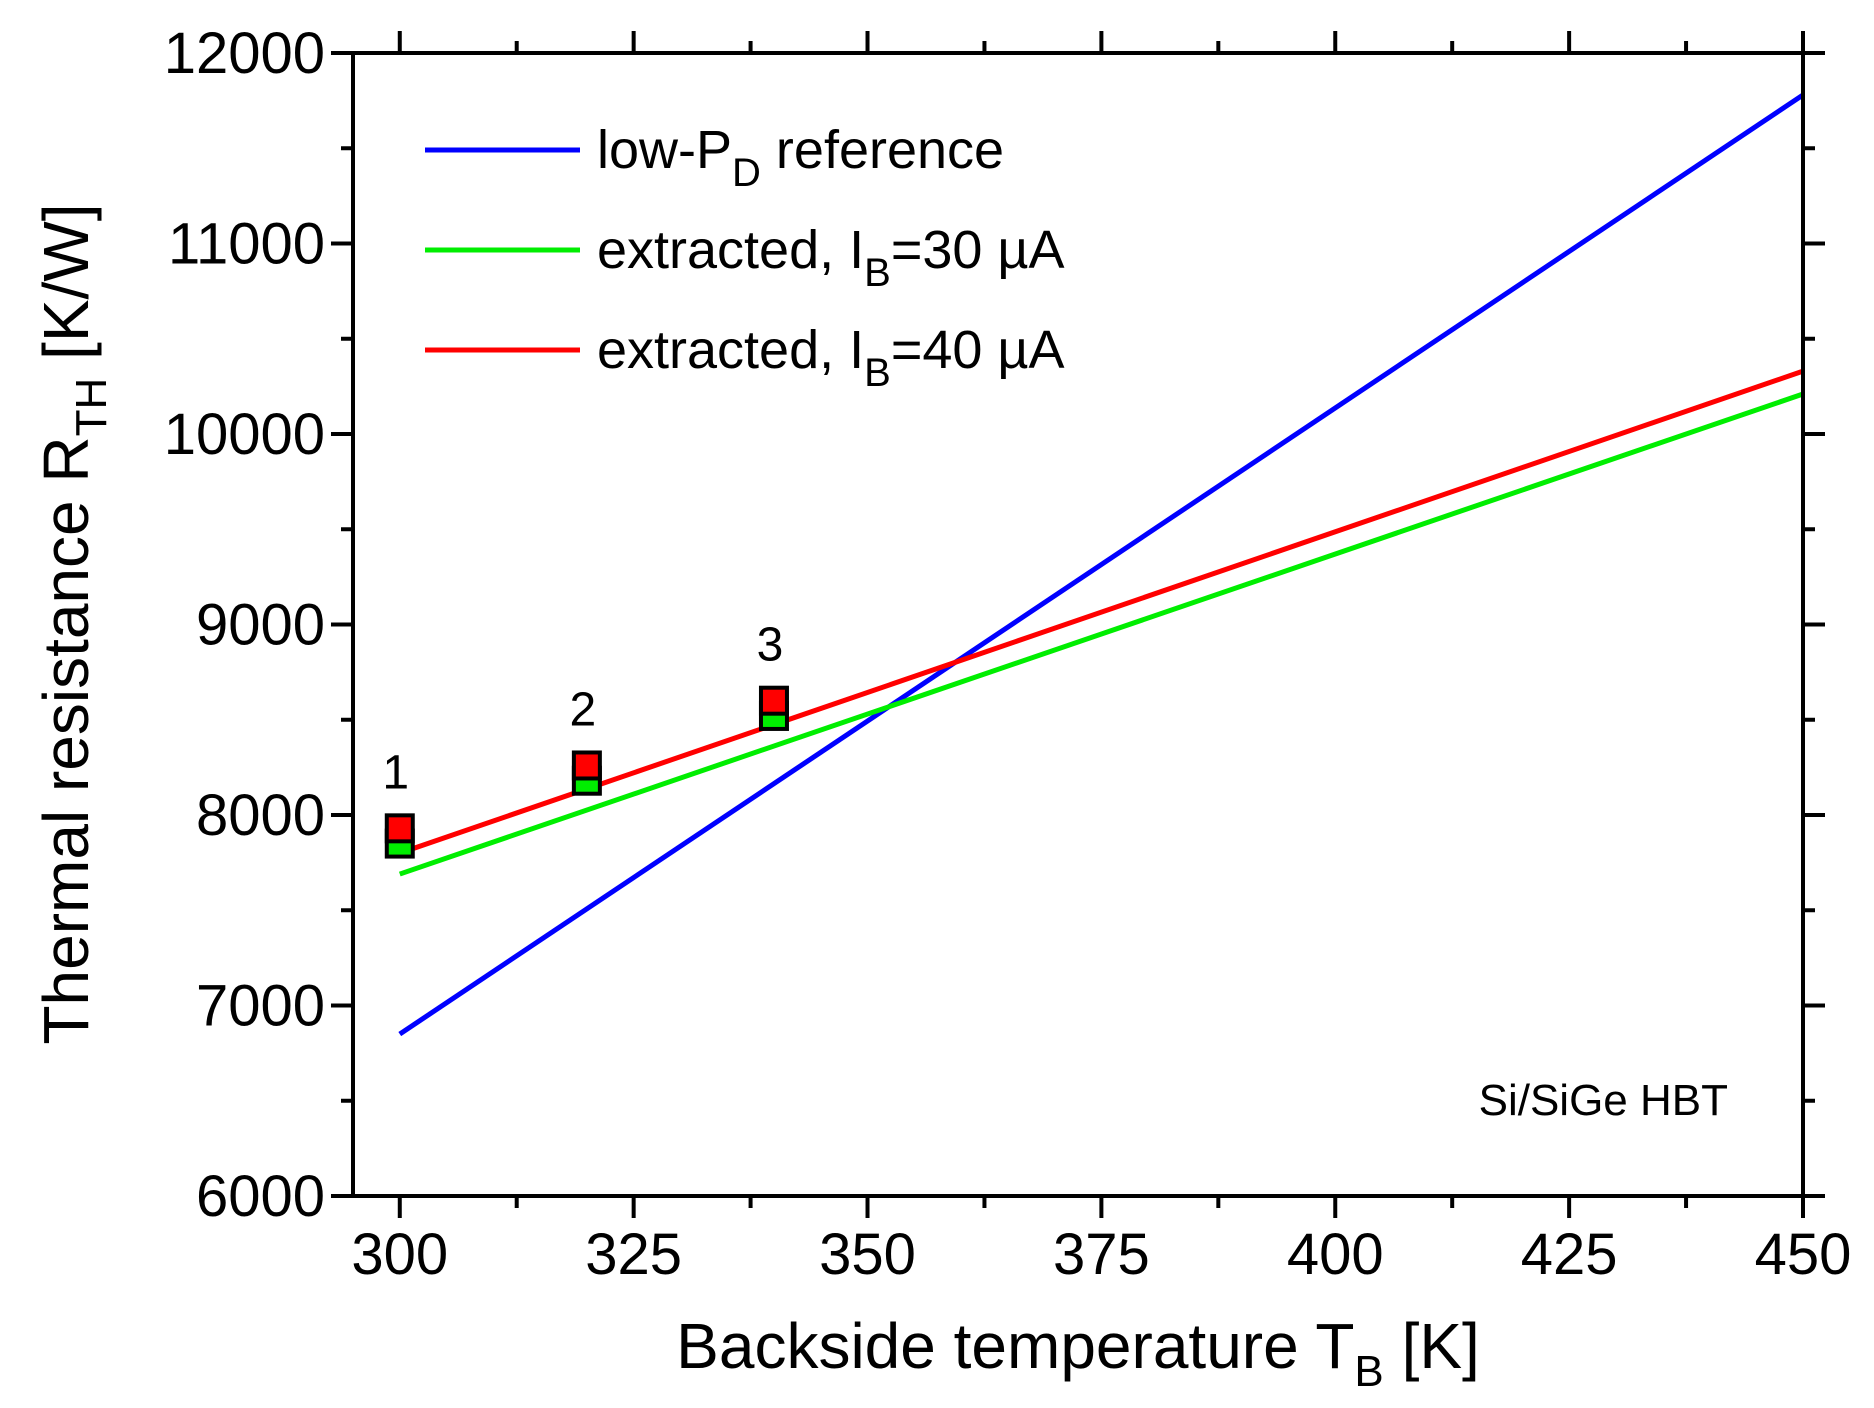  Describe the element at coordinates (1569, 1254) in the screenshot. I see `x-tick-label: 425` at that location.